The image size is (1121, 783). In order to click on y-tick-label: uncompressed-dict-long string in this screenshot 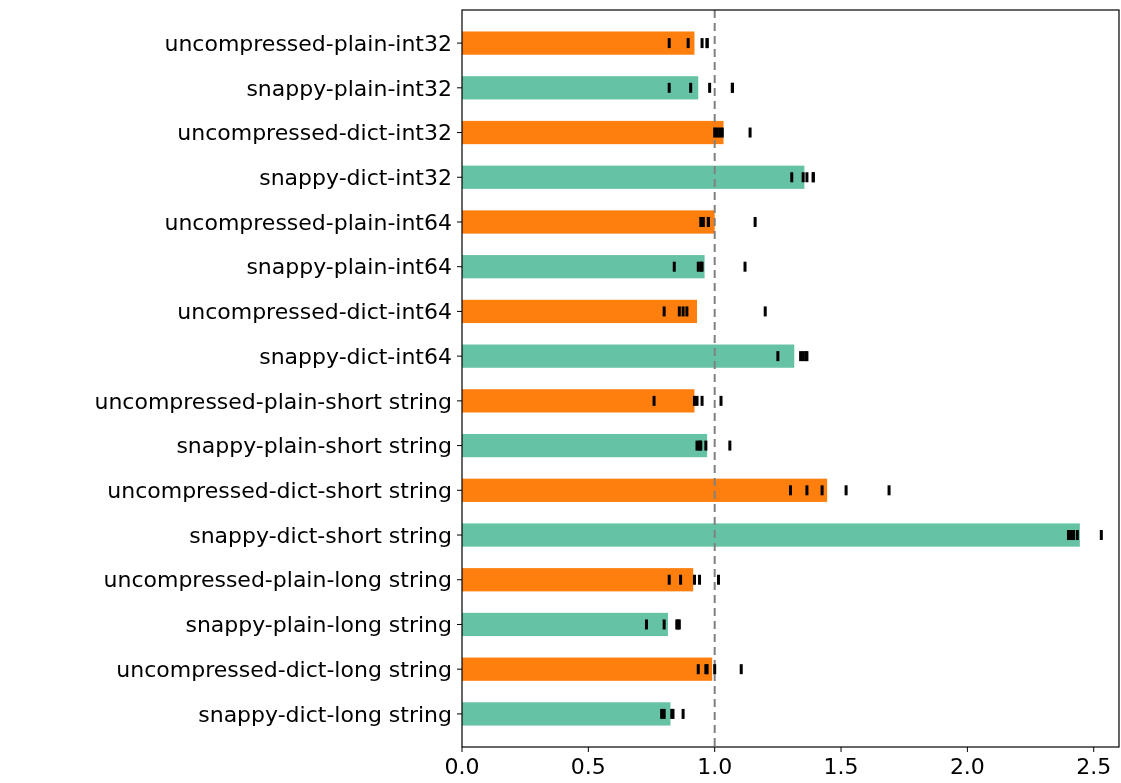, I will do `click(284, 669)`.